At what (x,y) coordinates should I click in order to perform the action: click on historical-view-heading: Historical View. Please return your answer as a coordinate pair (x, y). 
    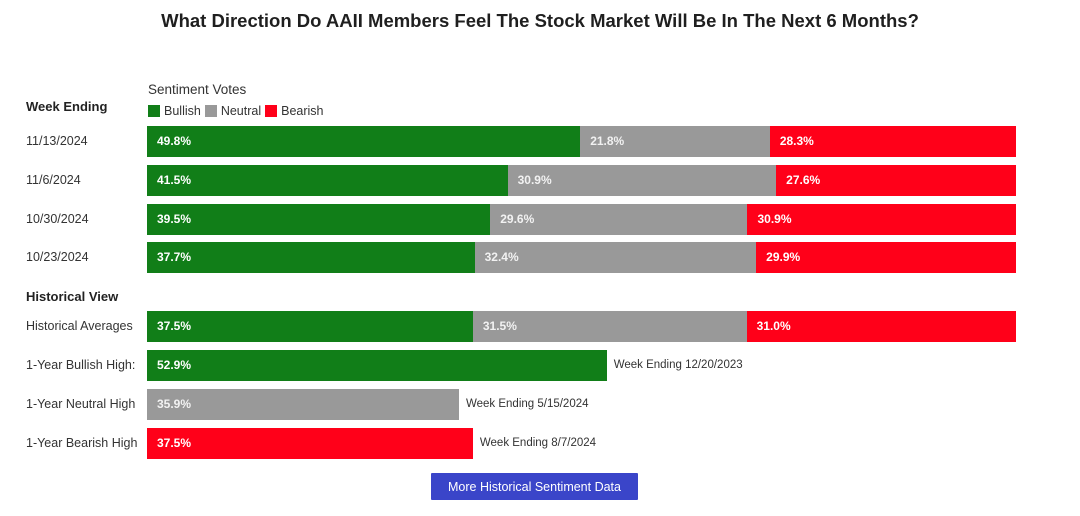
    Looking at the image, I should click on (72, 296).